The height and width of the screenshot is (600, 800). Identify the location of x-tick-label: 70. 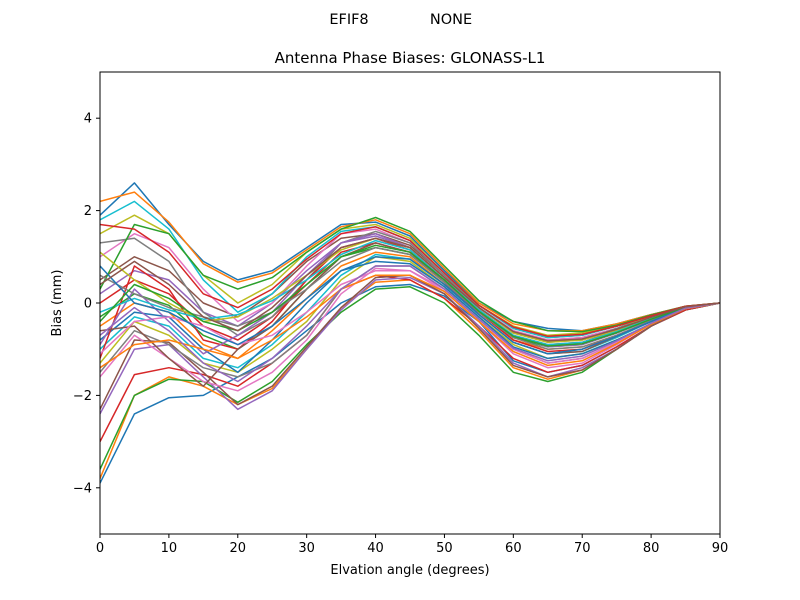
(582, 548).